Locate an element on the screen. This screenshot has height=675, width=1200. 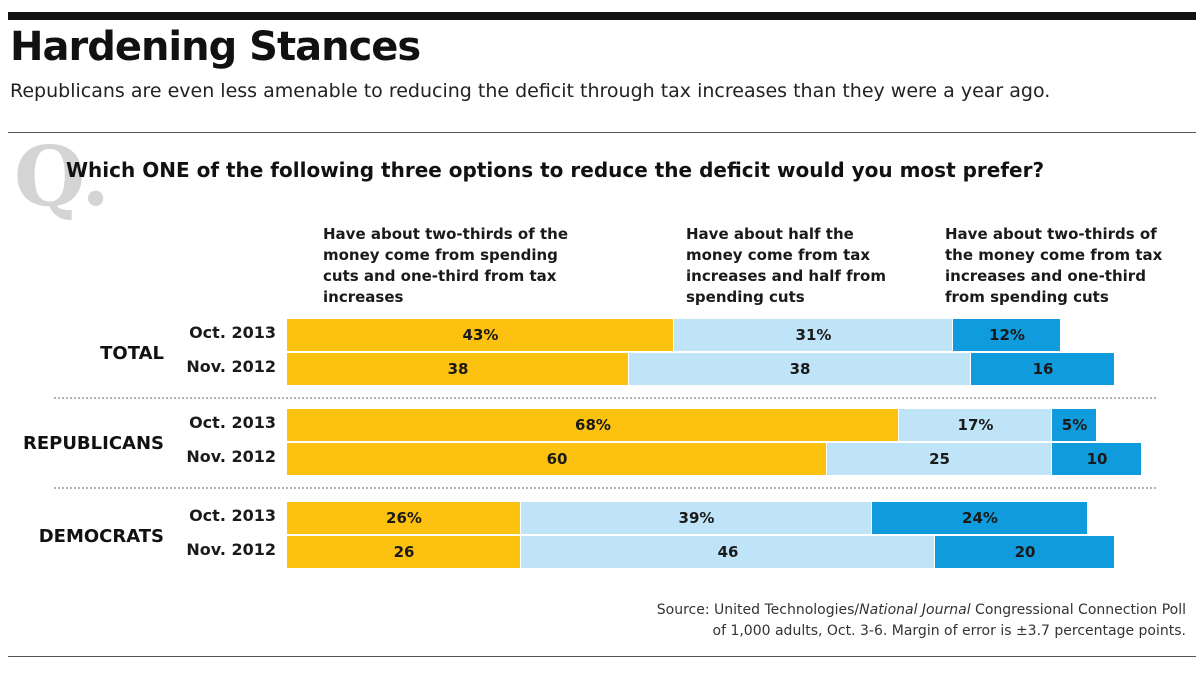
chart-title: Hardening Stances is located at coordinates (215, 47).